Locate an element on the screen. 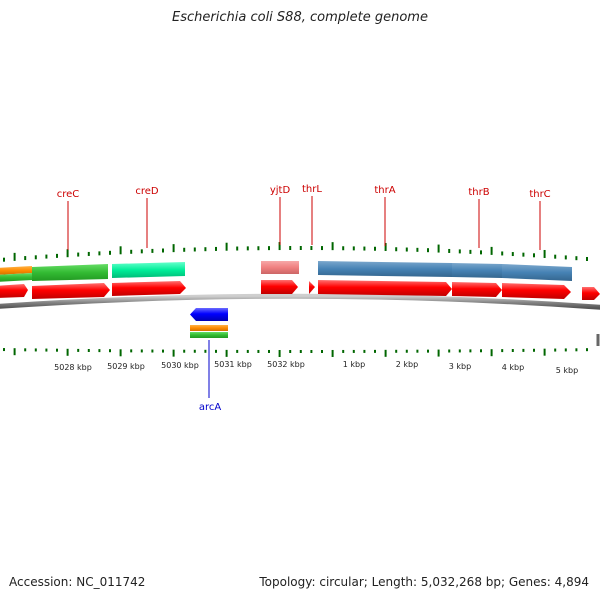 This screenshot has width=600, height=600. forward-gene-labels: creC creD yjtD thrL thrA thrB thrC is located at coordinates (304, 192).